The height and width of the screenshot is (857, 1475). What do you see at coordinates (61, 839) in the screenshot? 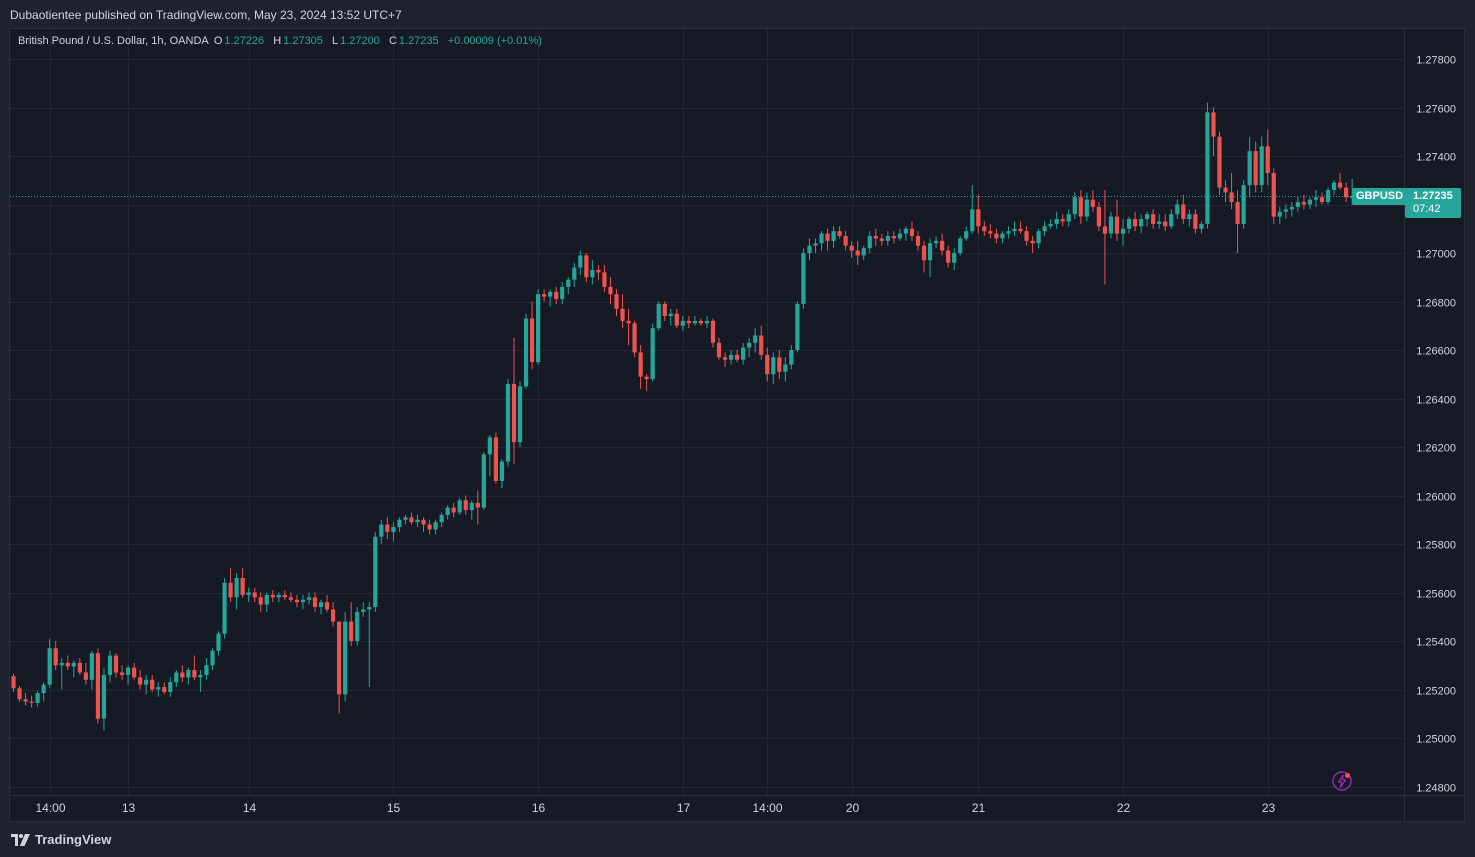
I see `tradingview-logo: TradingView` at bounding box center [61, 839].